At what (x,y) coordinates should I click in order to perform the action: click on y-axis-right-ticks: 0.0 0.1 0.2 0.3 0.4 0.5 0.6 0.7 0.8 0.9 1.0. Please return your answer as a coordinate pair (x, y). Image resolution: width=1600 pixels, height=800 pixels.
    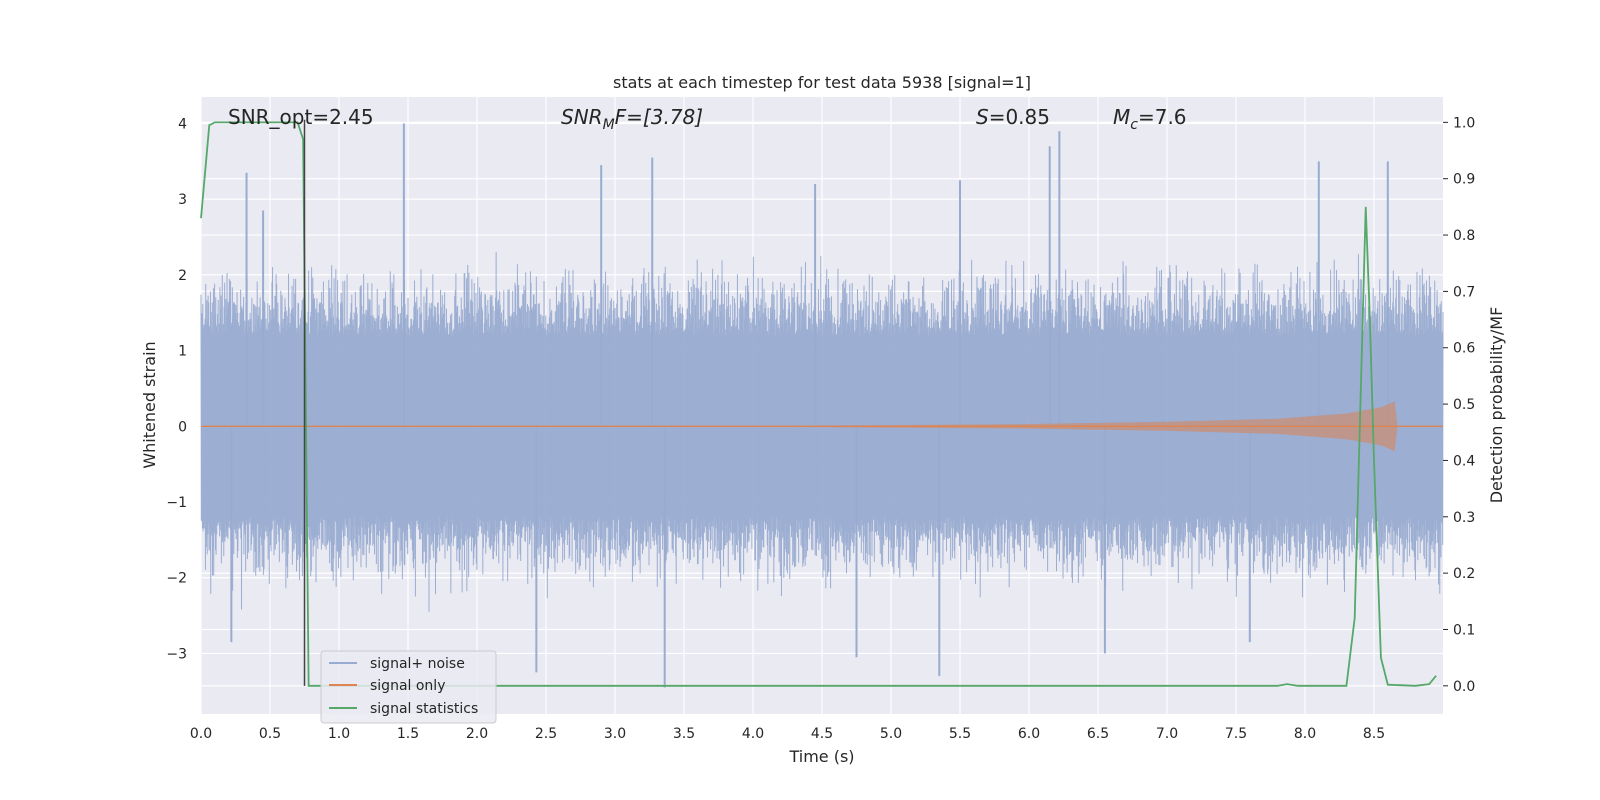
    Looking at the image, I should click on (1459, 405).